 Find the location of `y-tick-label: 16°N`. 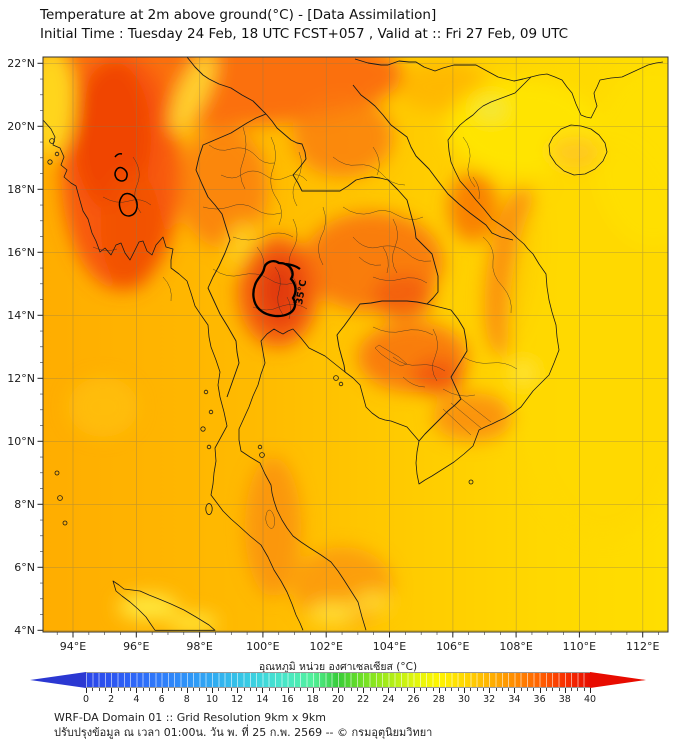

y-tick-label: 16°N is located at coordinates (21, 252).